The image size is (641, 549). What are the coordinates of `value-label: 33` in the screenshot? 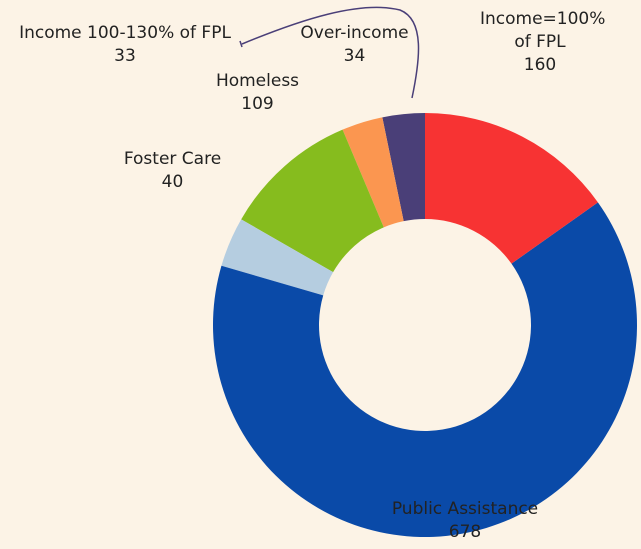 It's located at (125, 56).